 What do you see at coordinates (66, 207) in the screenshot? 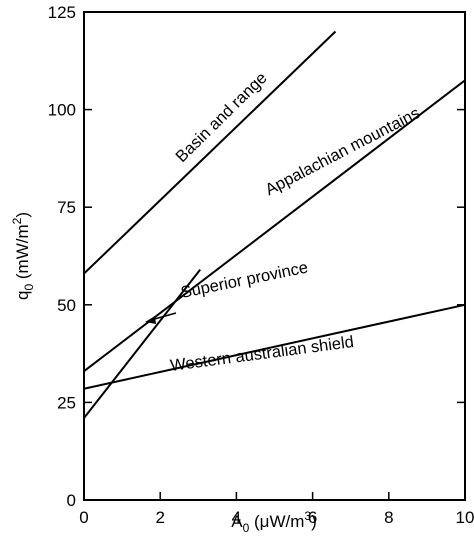
I see `y-tick-label: 75` at bounding box center [66, 207].